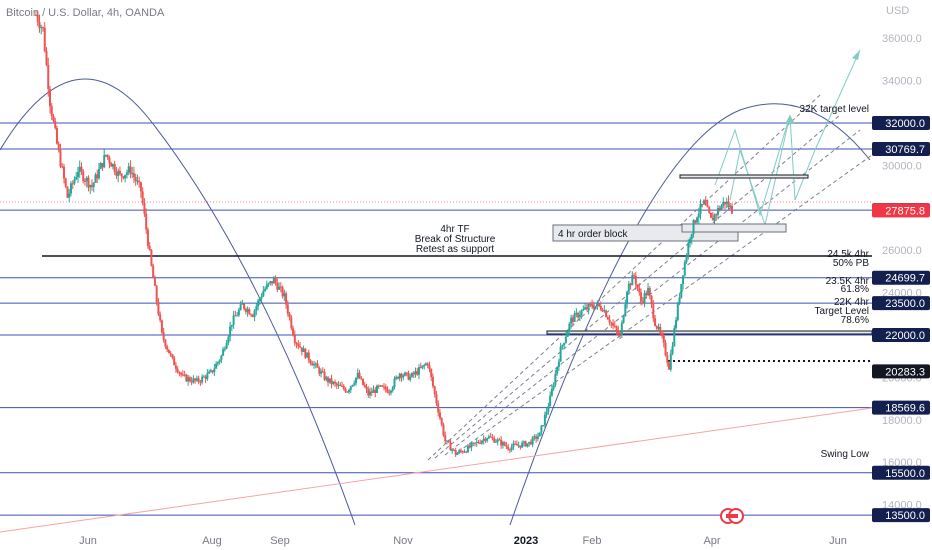  I want to click on x-axis: Jun Aug Sep Nov 2023 Feb Apr Jun, so click(463, 541).